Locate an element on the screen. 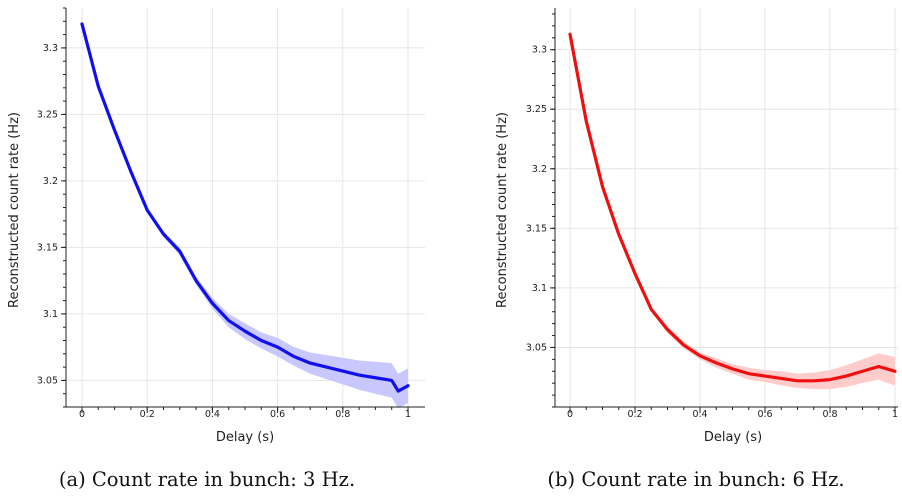  y-tick-label-a-2: 3.15 is located at coordinates (47, 247).